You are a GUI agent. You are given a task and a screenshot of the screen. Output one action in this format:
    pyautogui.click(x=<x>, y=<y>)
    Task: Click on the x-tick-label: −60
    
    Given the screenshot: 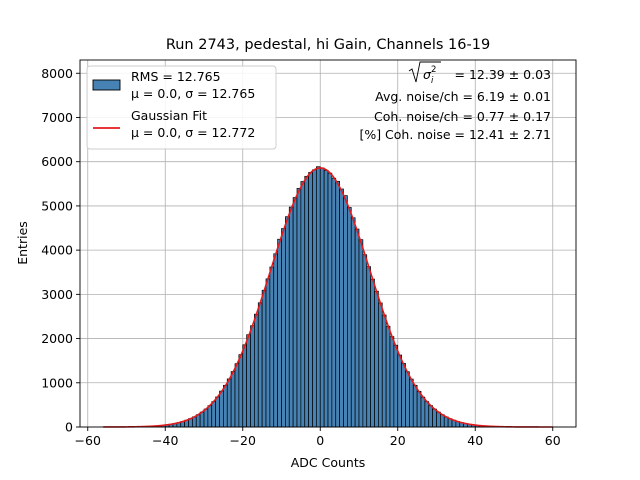 What is the action you would take?
    pyautogui.click(x=88, y=440)
    